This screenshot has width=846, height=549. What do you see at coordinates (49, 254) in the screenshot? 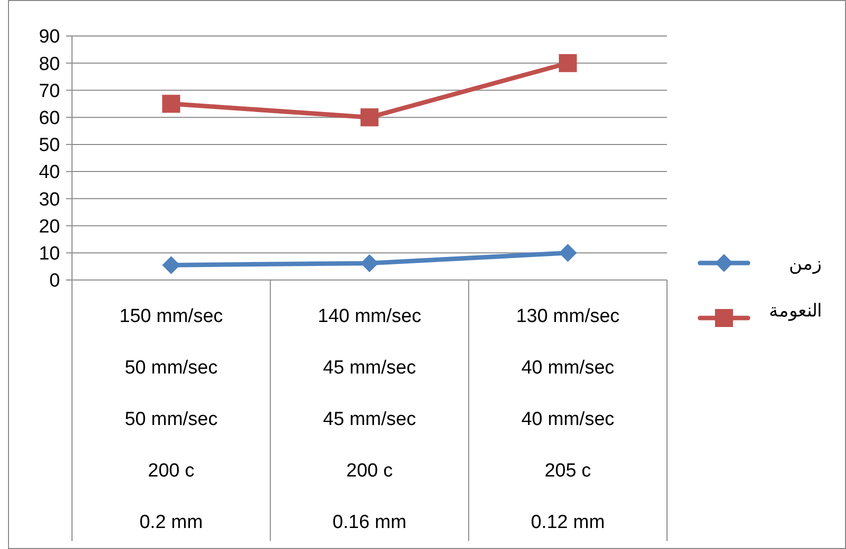
I see `y-tick-label: 10` at bounding box center [49, 254].